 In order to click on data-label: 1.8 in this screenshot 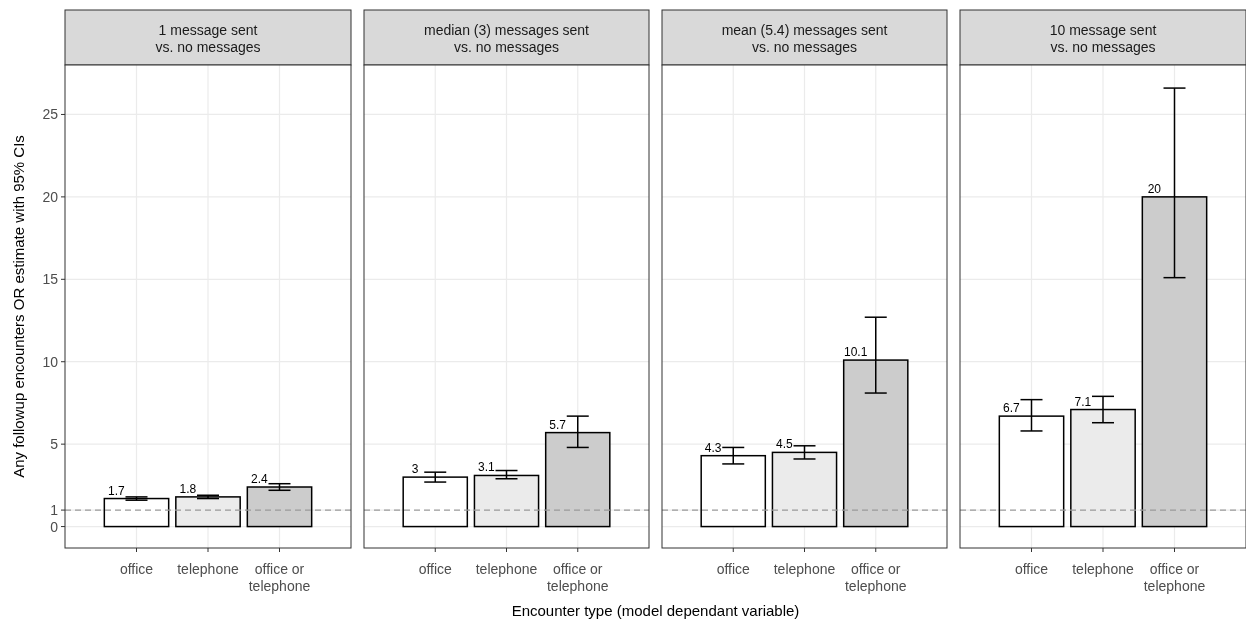, I will do `click(188, 488)`.